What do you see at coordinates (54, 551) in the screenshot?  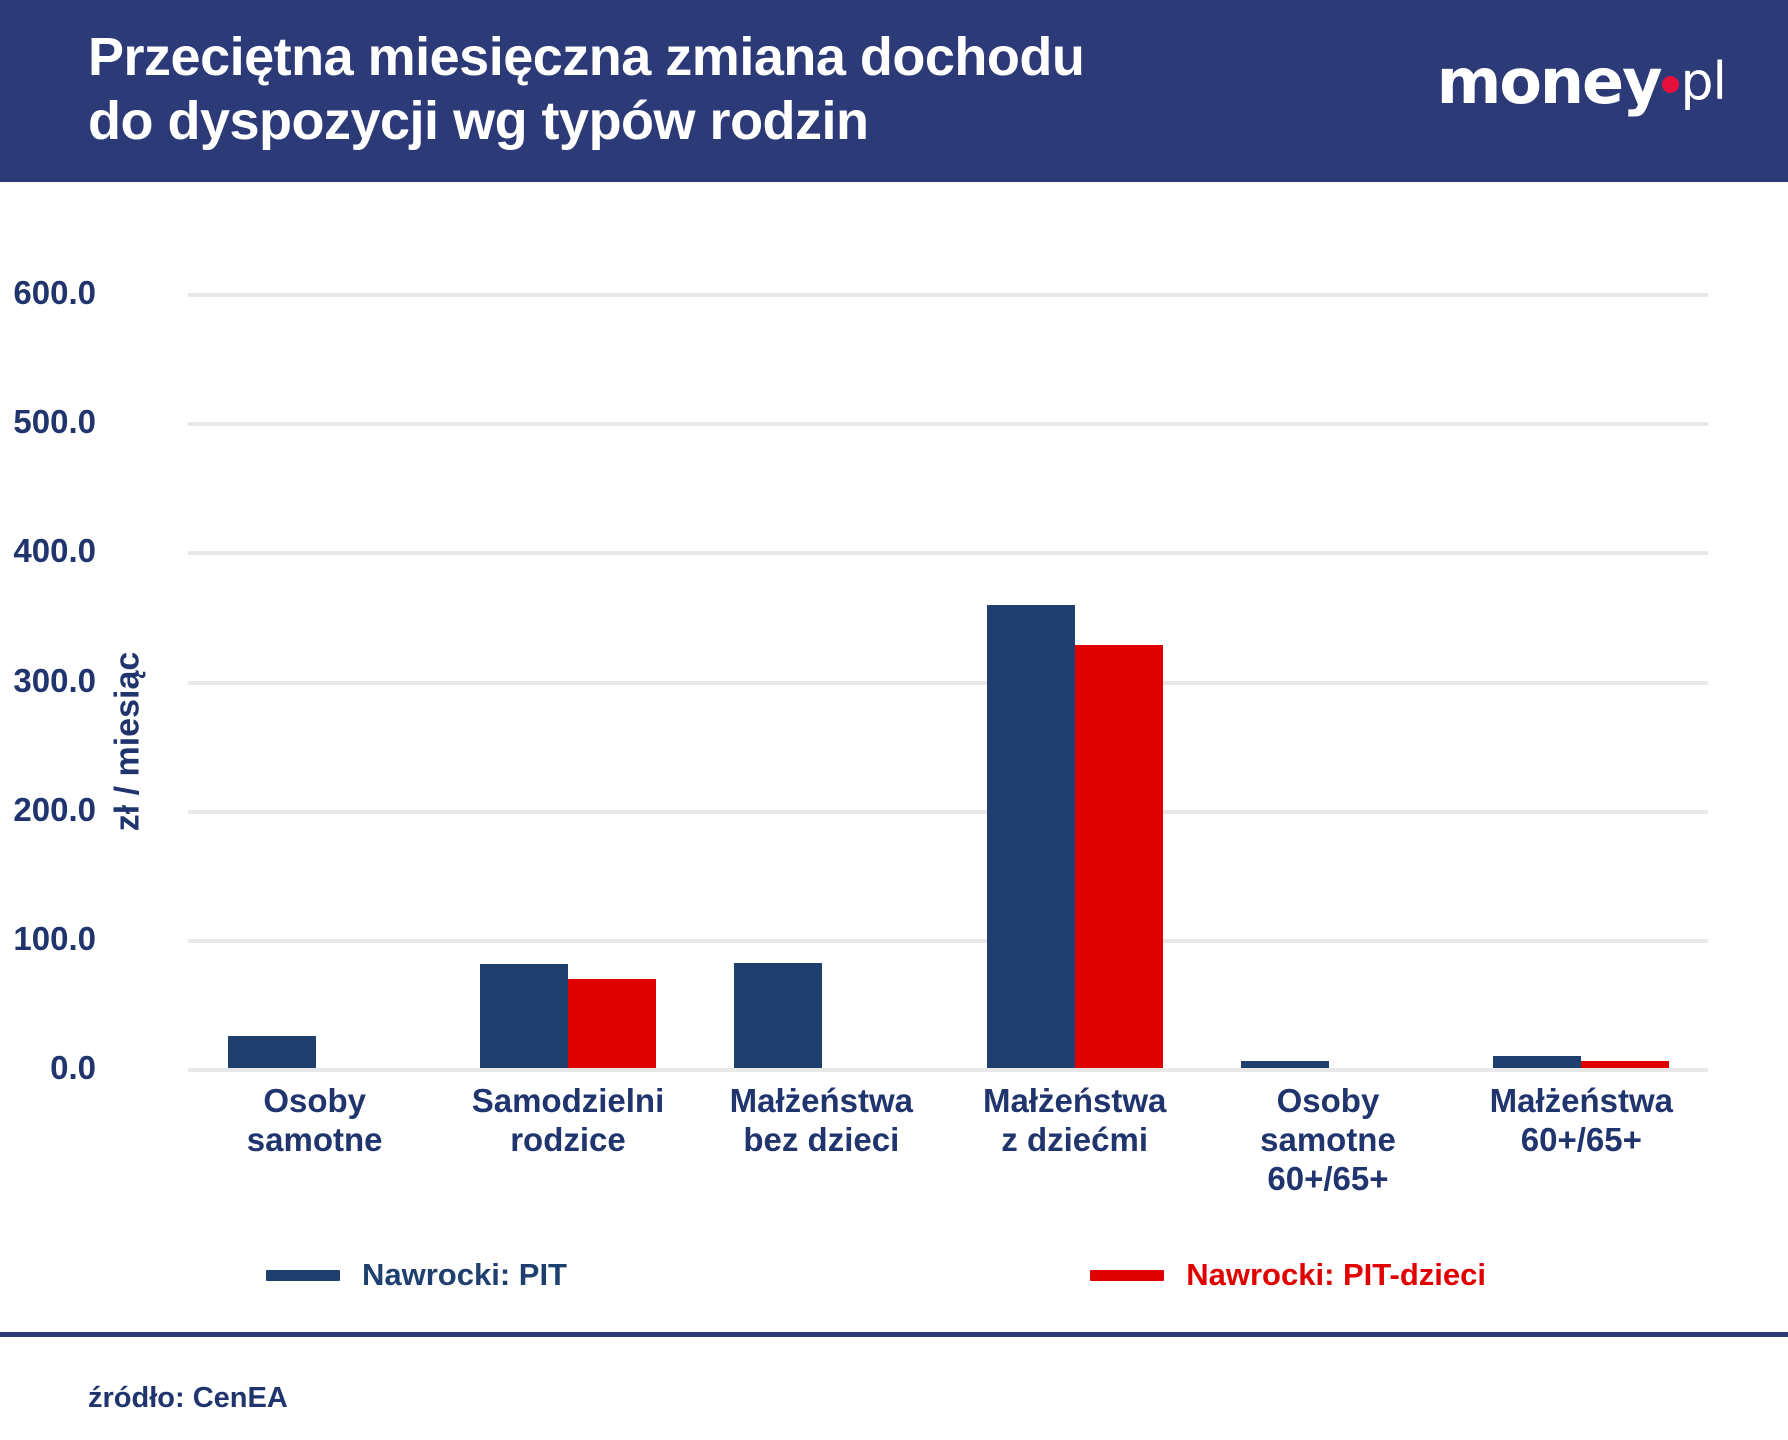 I see `y-axis-tick-label: 400.0` at bounding box center [54, 551].